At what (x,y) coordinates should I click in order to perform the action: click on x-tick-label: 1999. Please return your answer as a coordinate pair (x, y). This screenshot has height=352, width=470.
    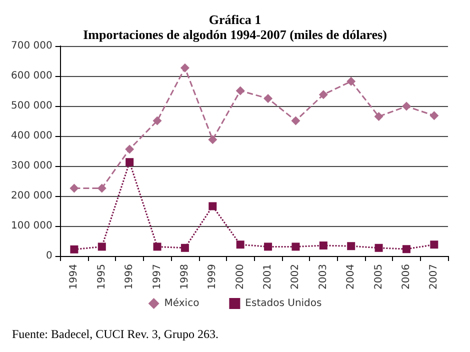
    Looking at the image, I should click on (212, 277).